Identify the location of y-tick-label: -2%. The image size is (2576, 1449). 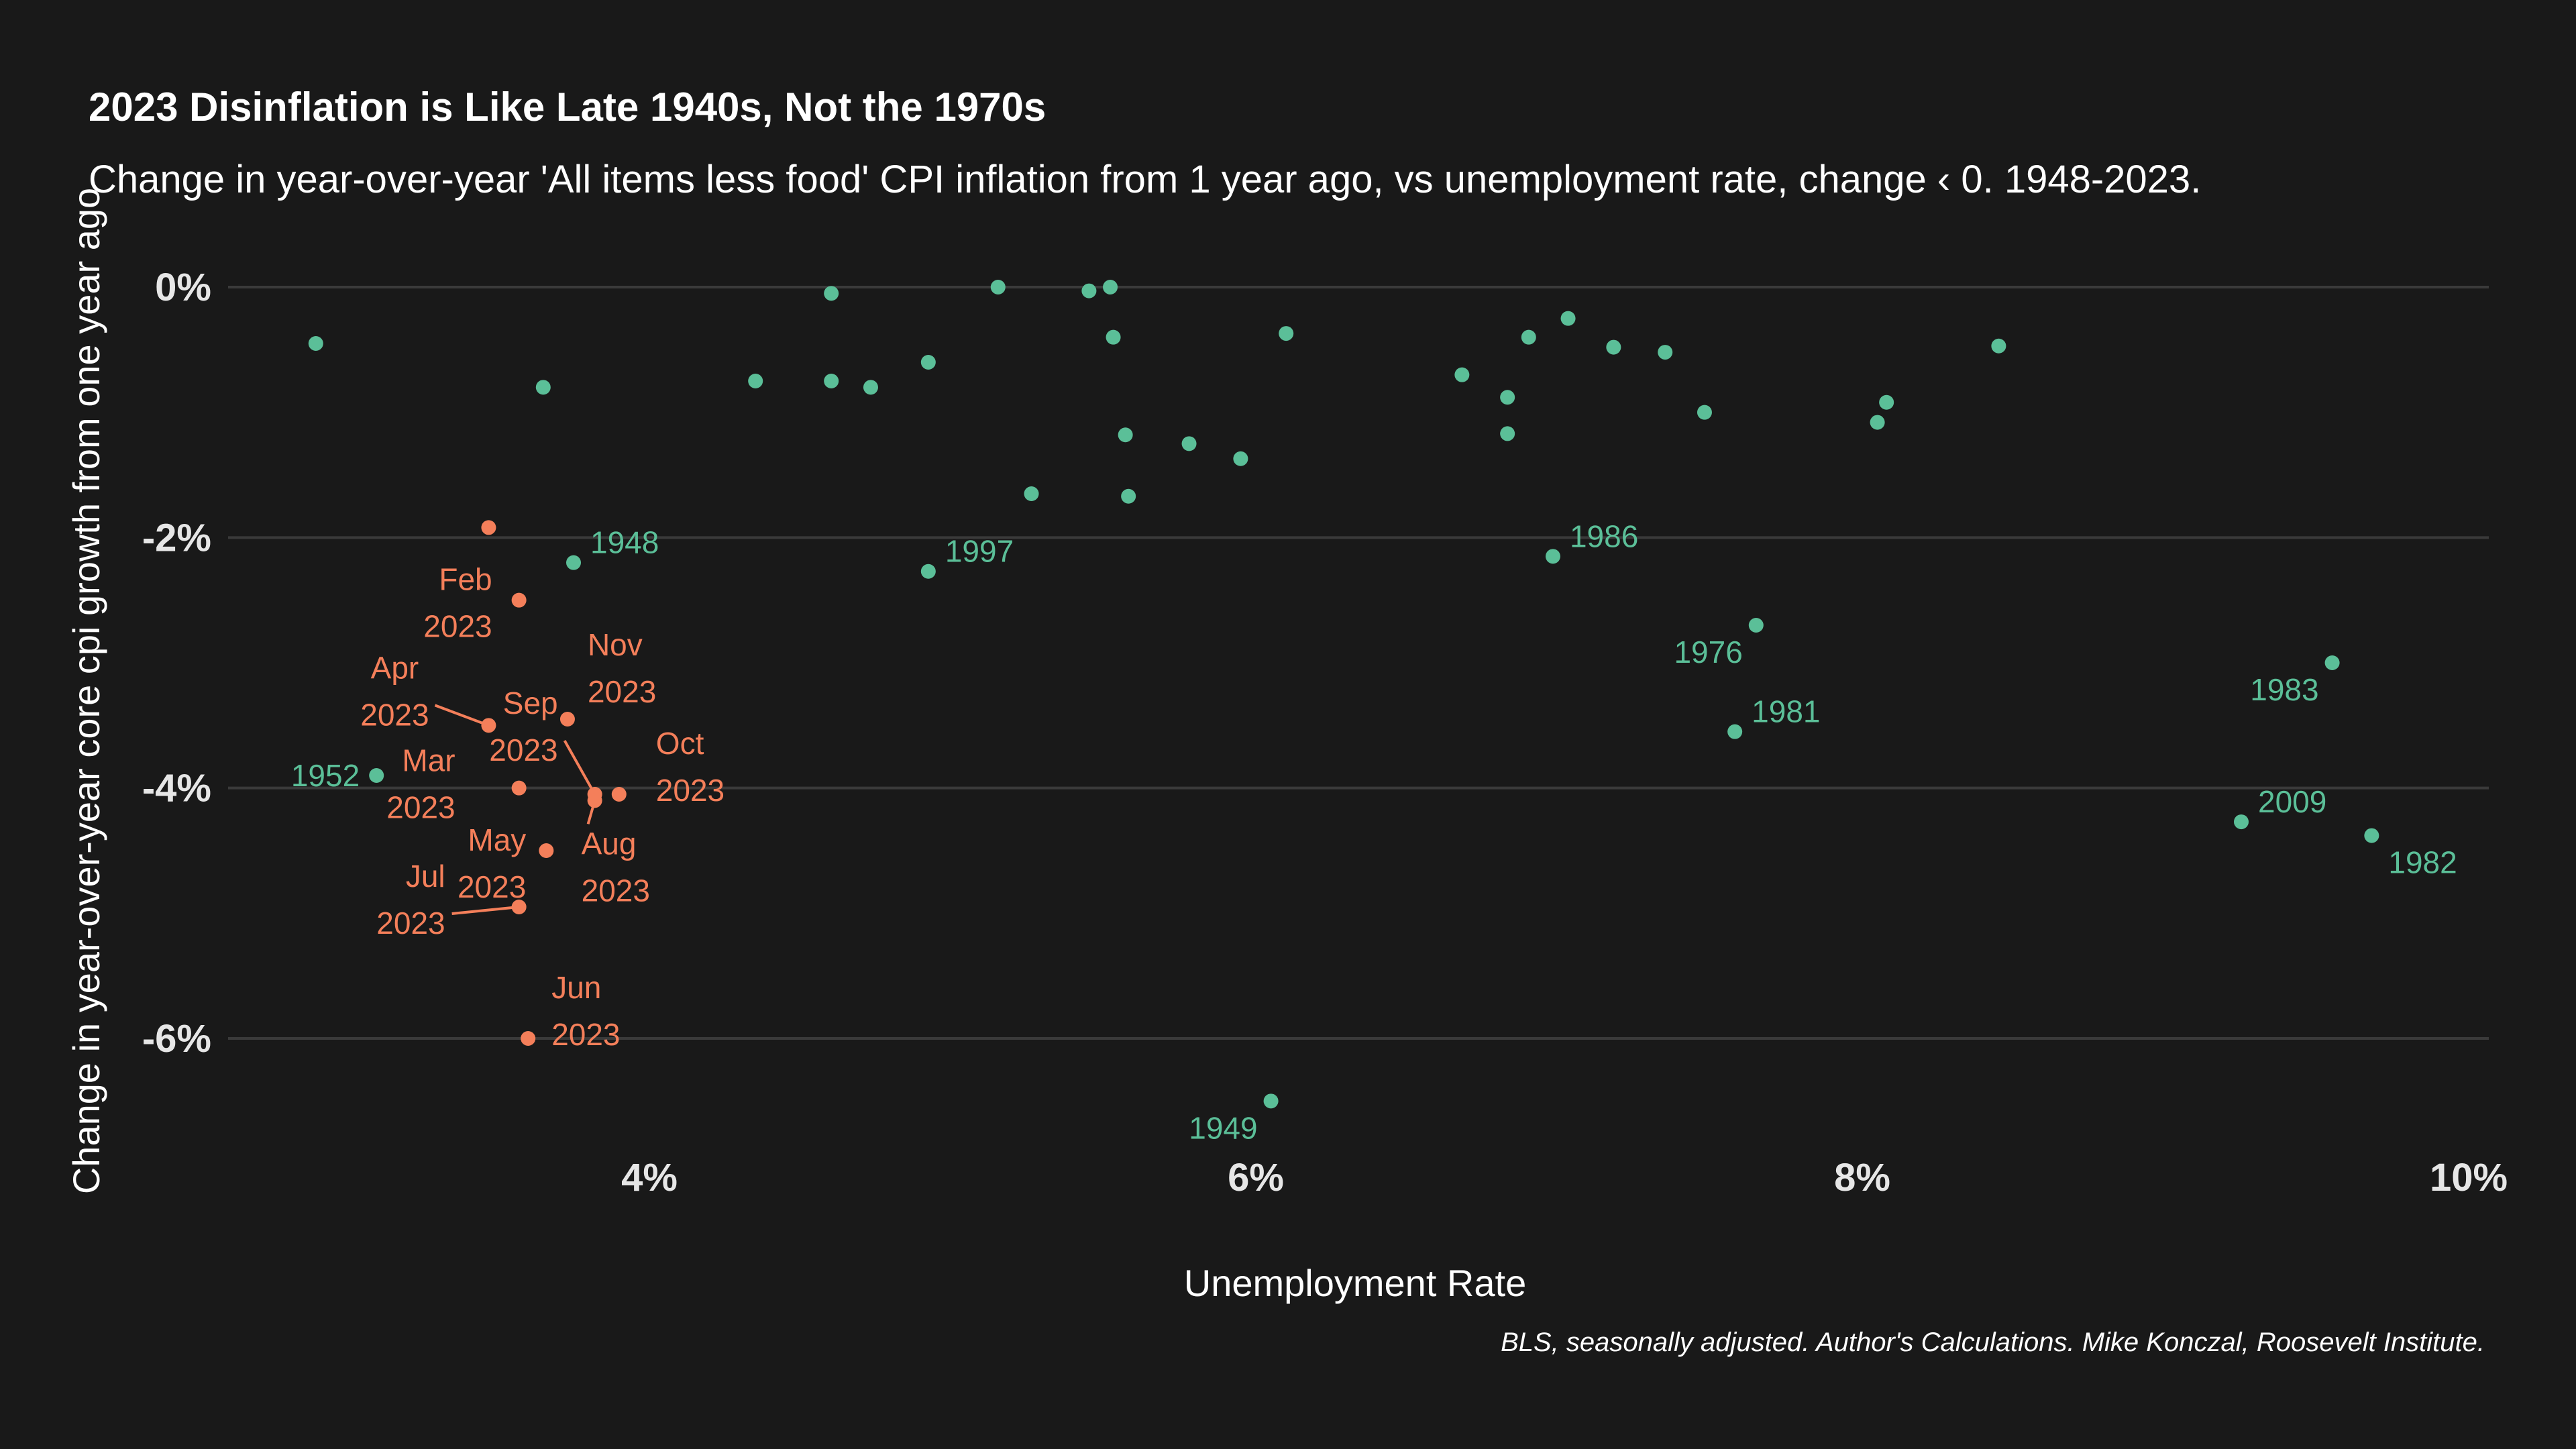
(176, 537).